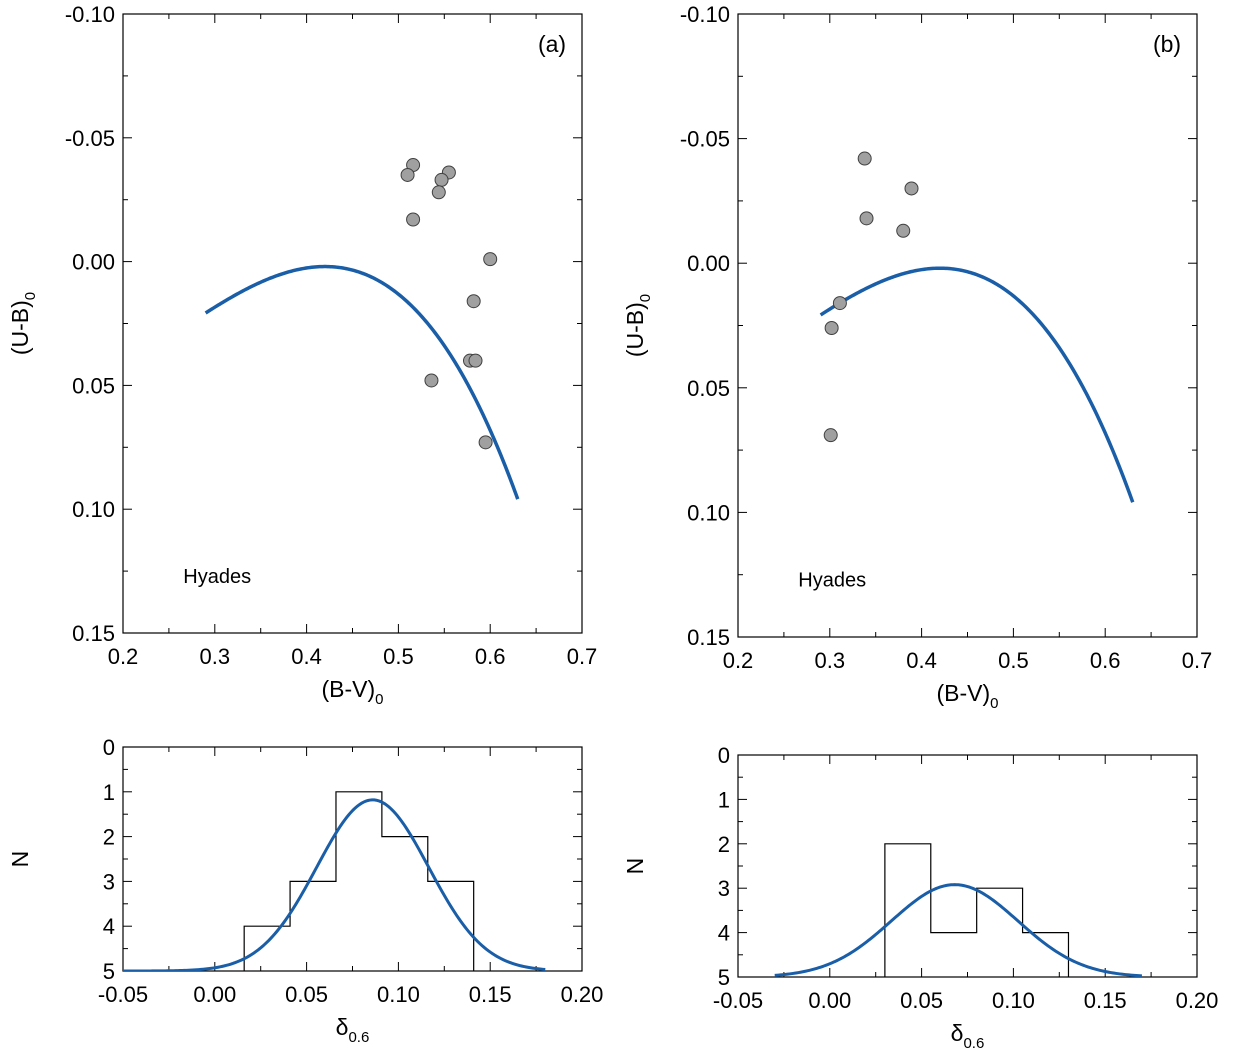 This screenshot has width=1241, height=1061. What do you see at coordinates (93, 262) in the screenshot?
I see `y-tick-label: 0.00` at bounding box center [93, 262].